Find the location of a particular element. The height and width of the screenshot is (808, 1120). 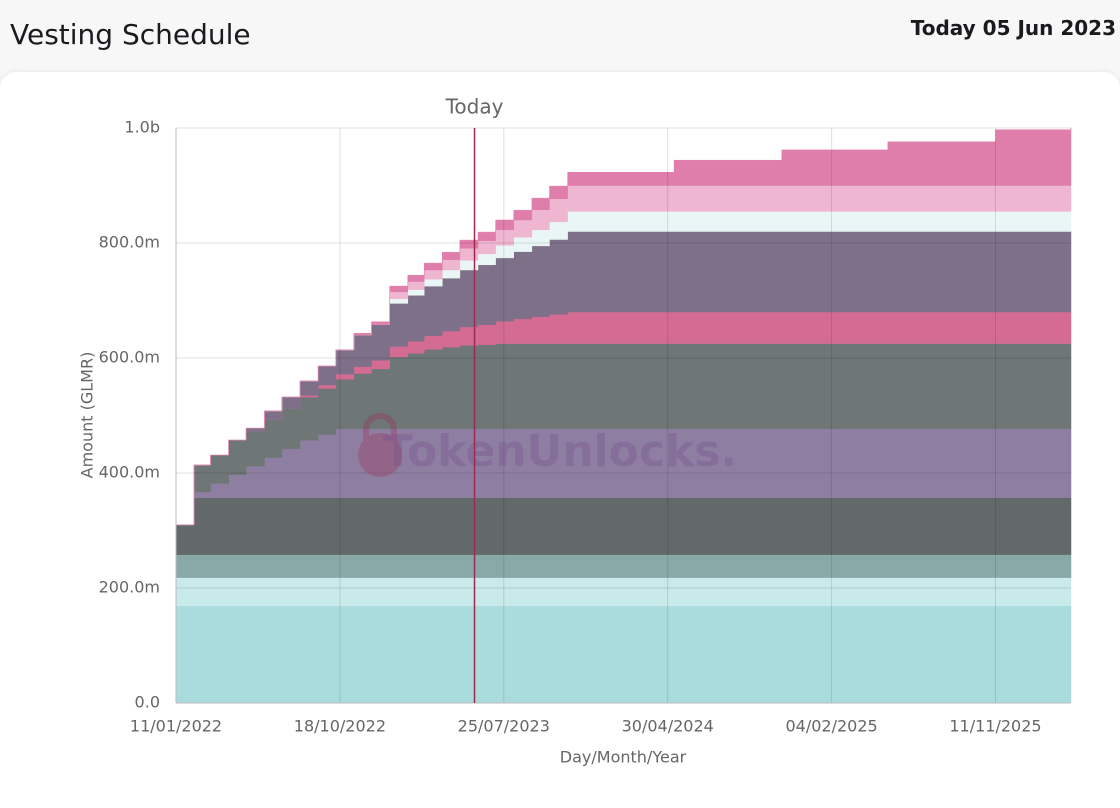

watermark-lock is located at coordinates (380, 445).